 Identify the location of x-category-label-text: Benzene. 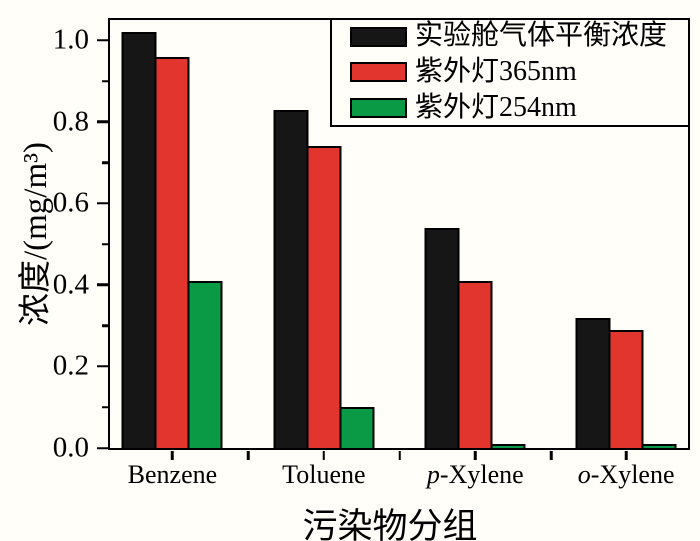
(172, 474).